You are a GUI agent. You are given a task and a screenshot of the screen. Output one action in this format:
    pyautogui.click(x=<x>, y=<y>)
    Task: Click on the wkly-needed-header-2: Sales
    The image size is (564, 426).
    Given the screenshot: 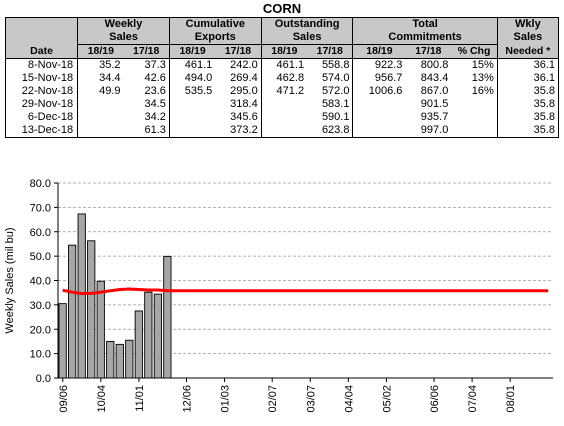 What is the action you would take?
    pyautogui.click(x=528, y=38)
    